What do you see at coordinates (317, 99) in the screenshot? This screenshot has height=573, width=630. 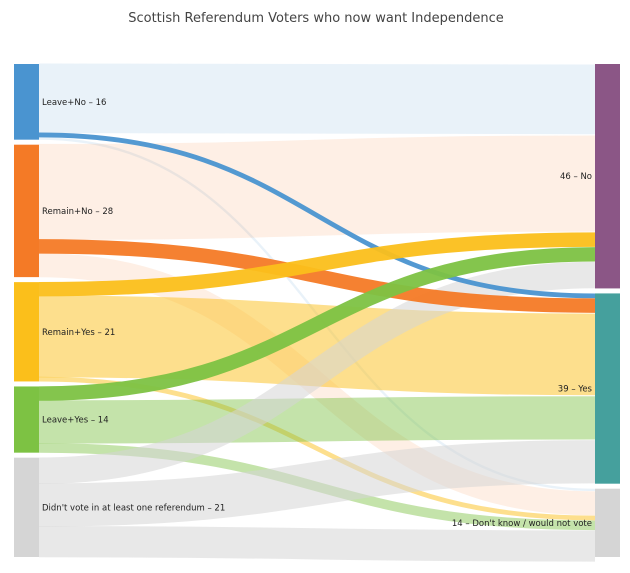 I see `link-leave_no-to-no` at bounding box center [317, 99].